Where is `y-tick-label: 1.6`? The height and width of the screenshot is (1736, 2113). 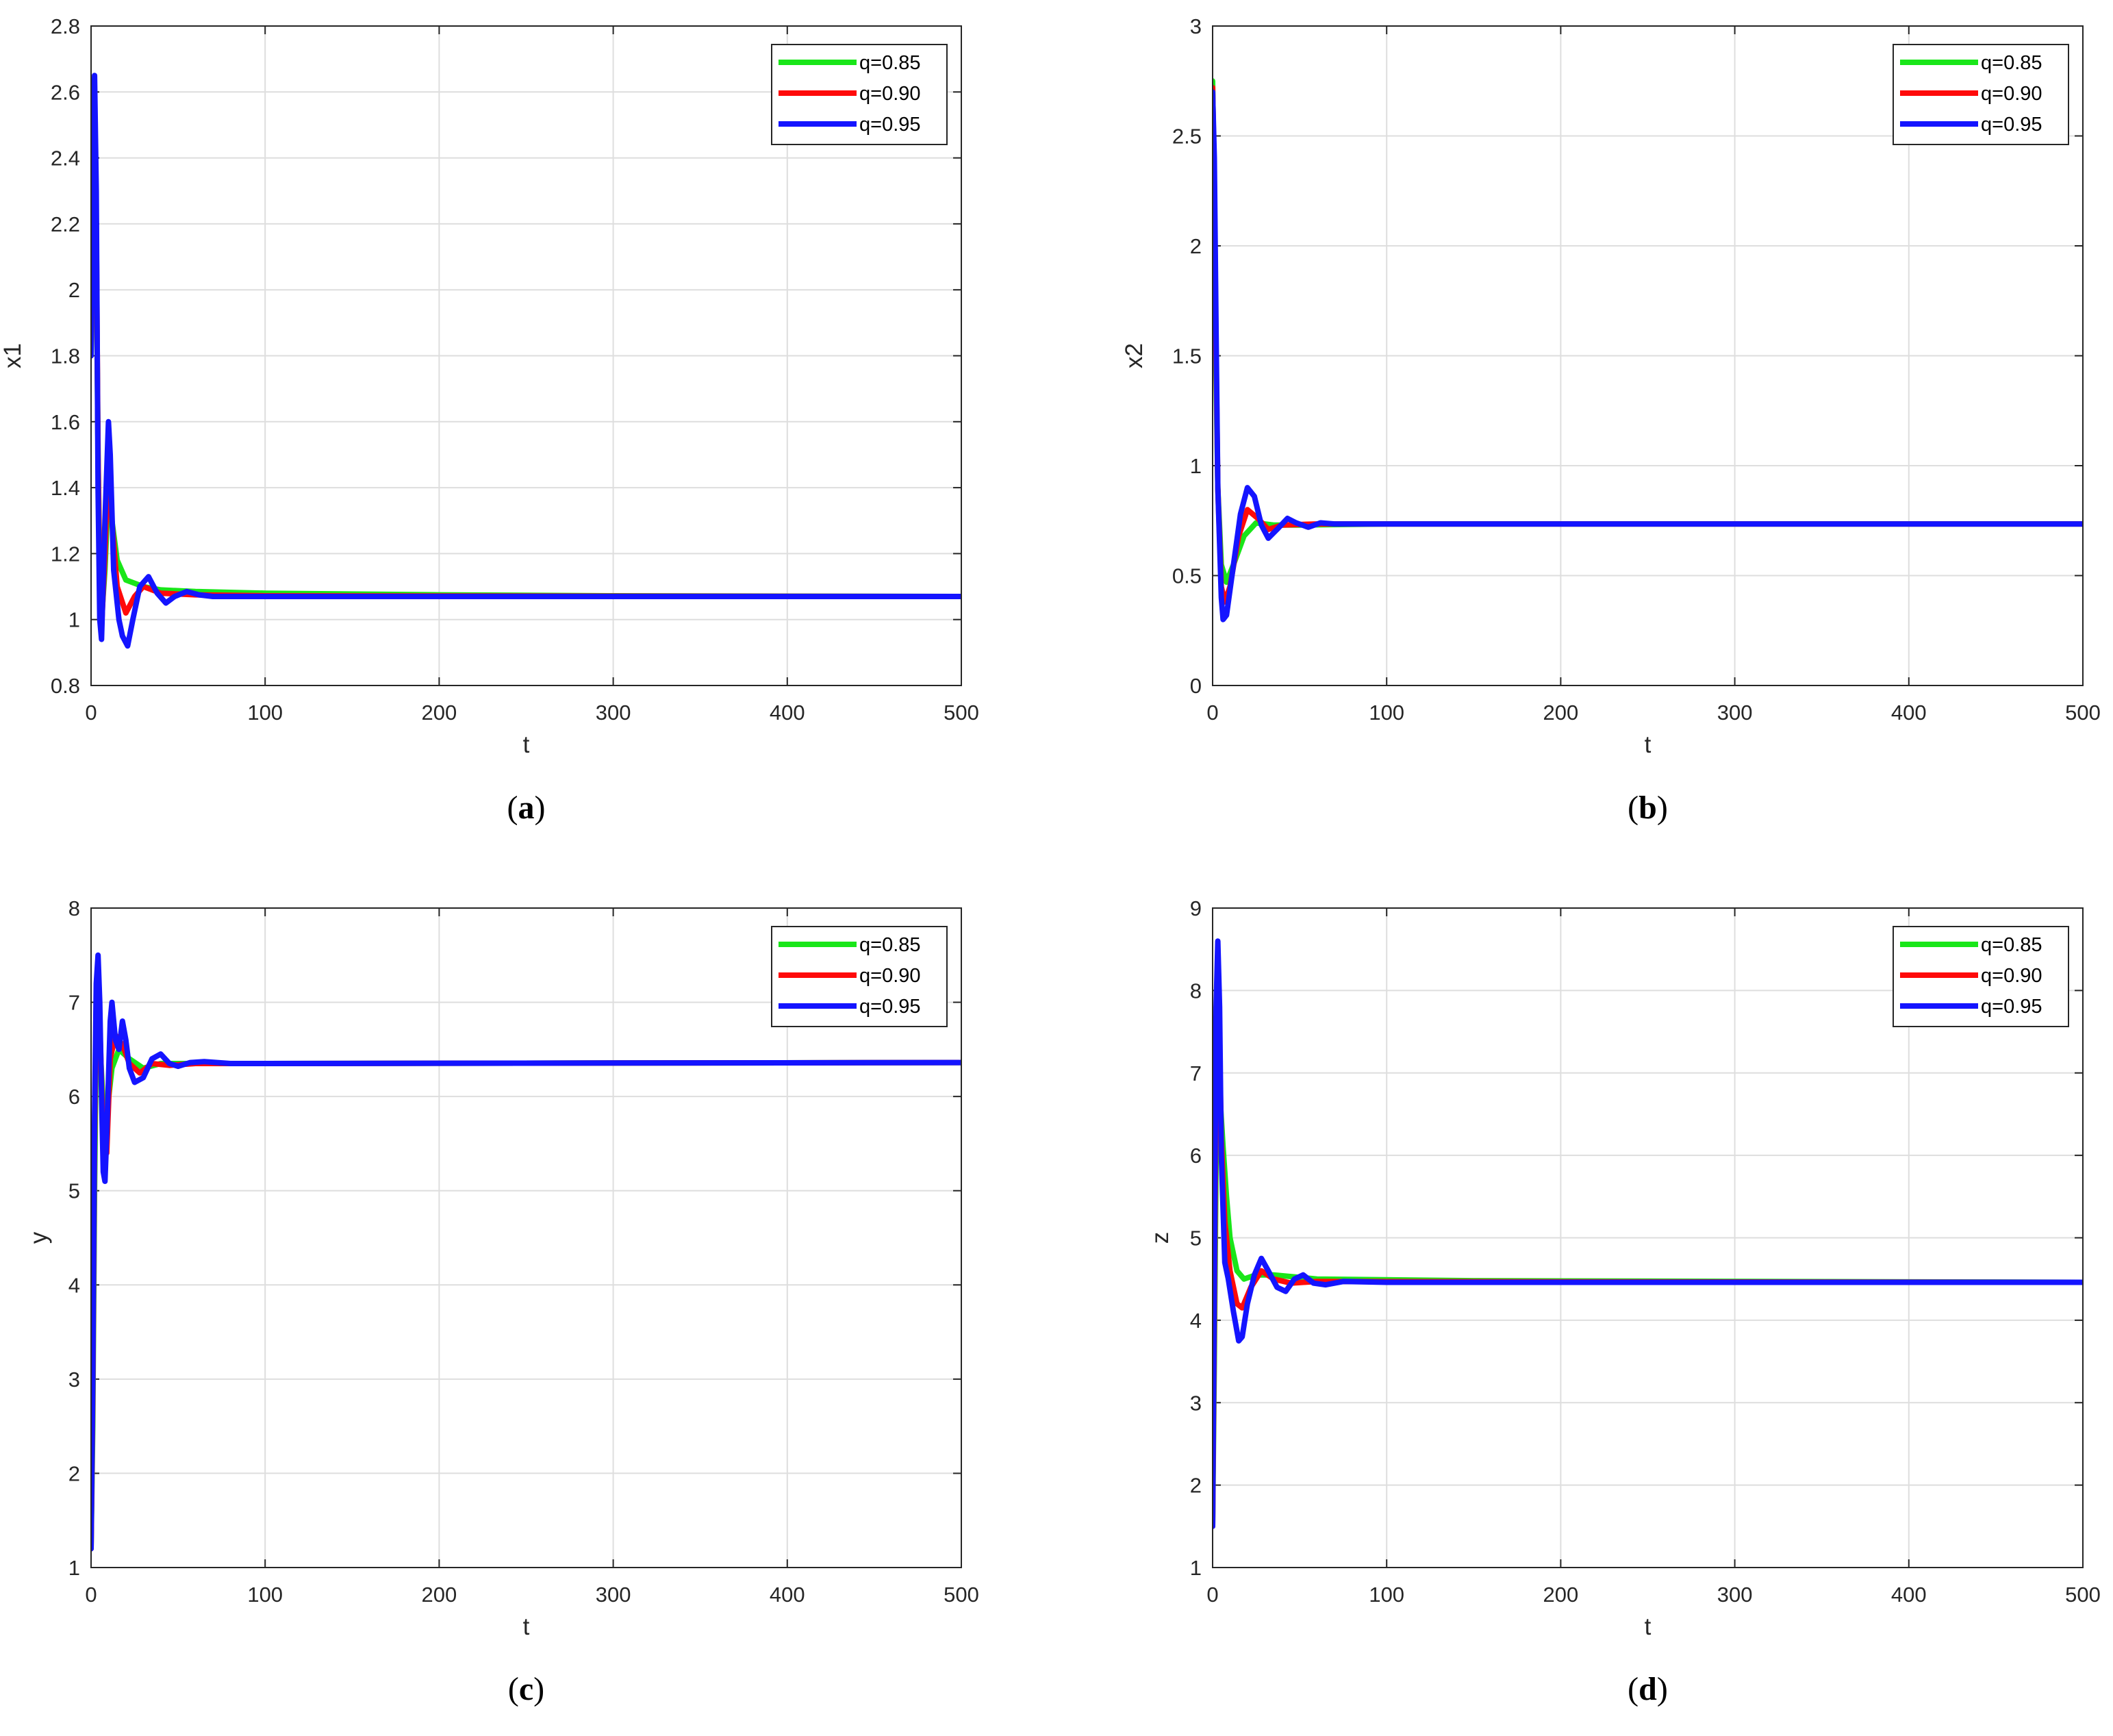 y-tick-label: 1.6 is located at coordinates (65, 422).